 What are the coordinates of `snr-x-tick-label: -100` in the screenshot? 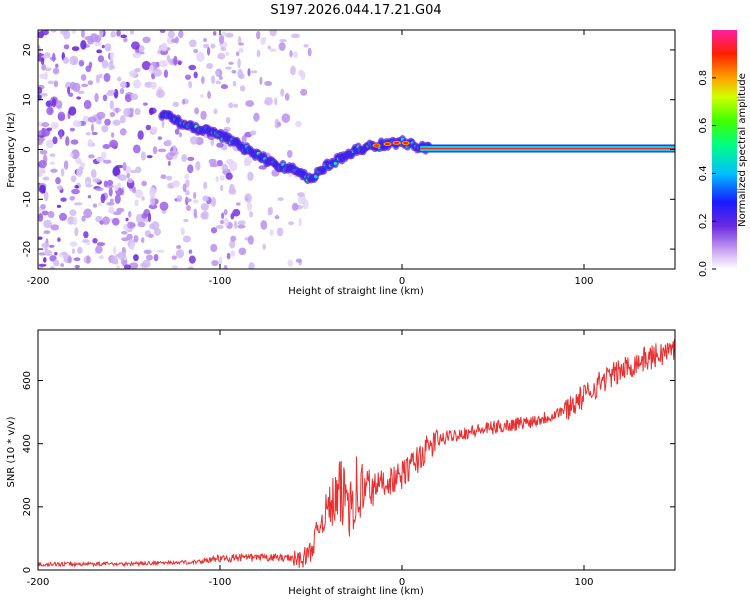 It's located at (220, 582).